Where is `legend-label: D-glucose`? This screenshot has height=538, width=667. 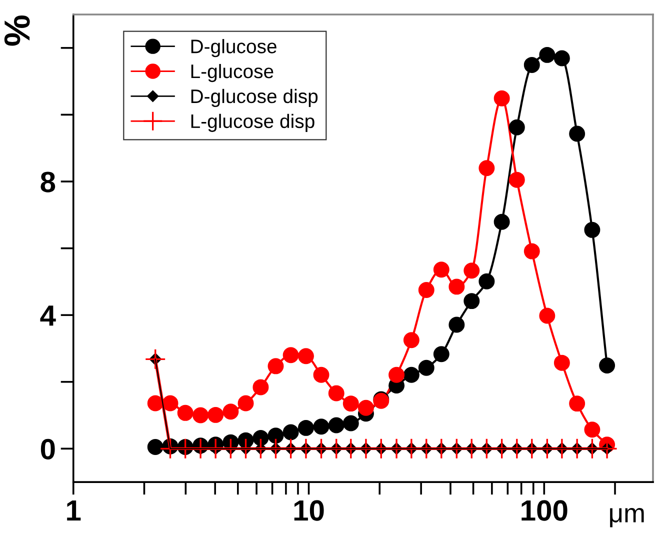
legend-label: D-glucose is located at coordinates (233, 48).